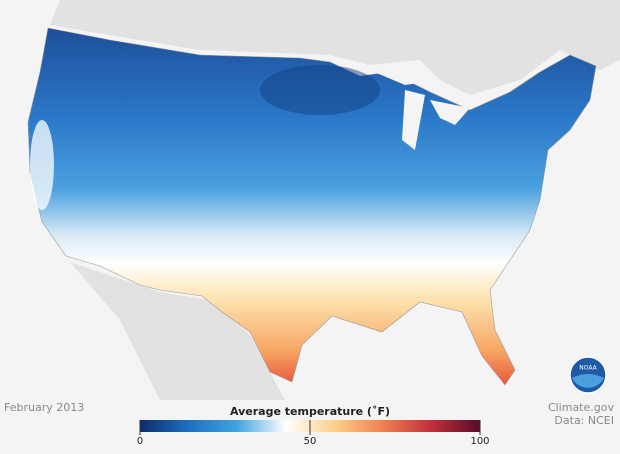 This screenshot has height=454, width=620. I want to click on map-cold-core, so click(320, 90).